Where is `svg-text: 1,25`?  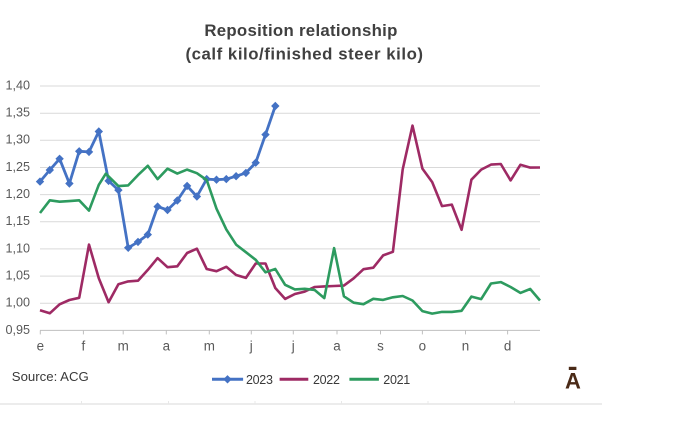
svg-text: 1,25 is located at coordinates (17, 167).